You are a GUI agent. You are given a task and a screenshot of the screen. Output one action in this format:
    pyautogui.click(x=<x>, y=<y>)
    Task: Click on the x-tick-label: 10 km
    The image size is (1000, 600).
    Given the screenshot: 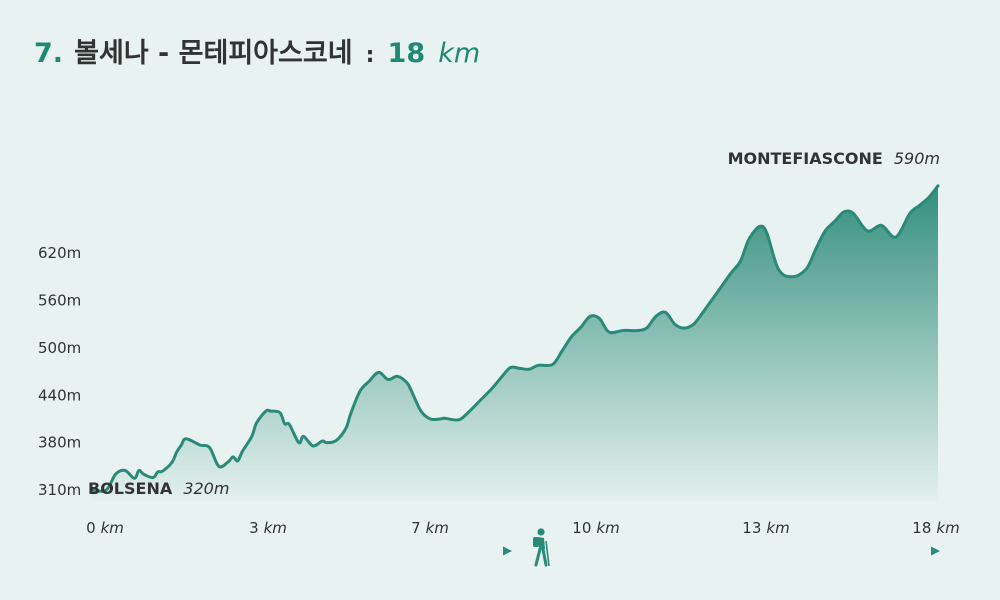 What is the action you would take?
    pyautogui.click(x=595, y=528)
    